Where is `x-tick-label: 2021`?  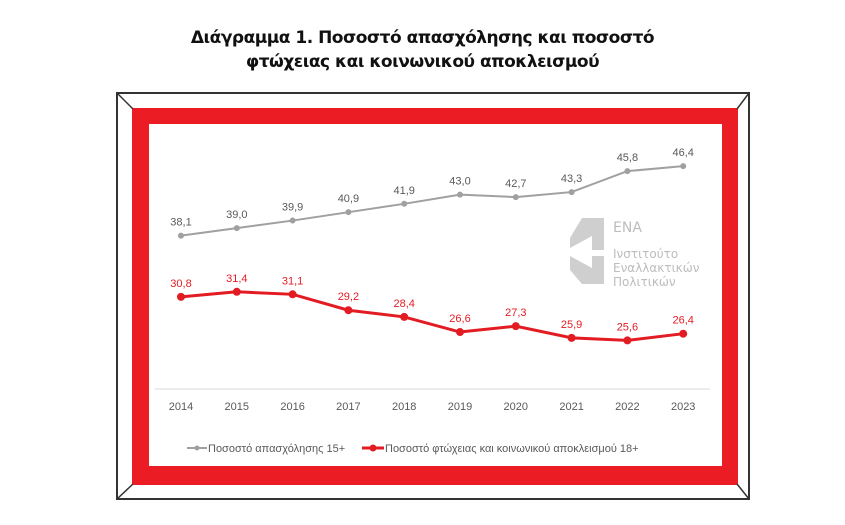 x-tick-label: 2021 is located at coordinates (571, 407).